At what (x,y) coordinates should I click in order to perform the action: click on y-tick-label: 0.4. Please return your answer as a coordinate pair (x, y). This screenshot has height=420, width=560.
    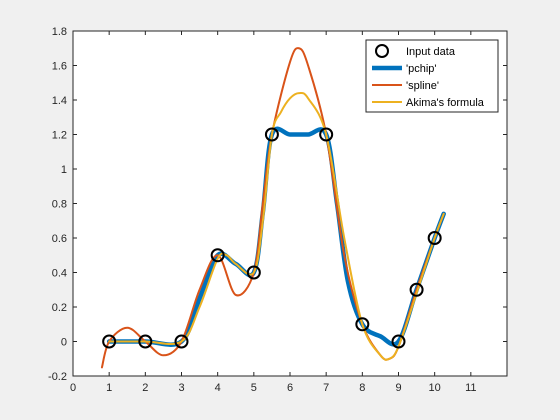
    Looking at the image, I should click on (59, 274).